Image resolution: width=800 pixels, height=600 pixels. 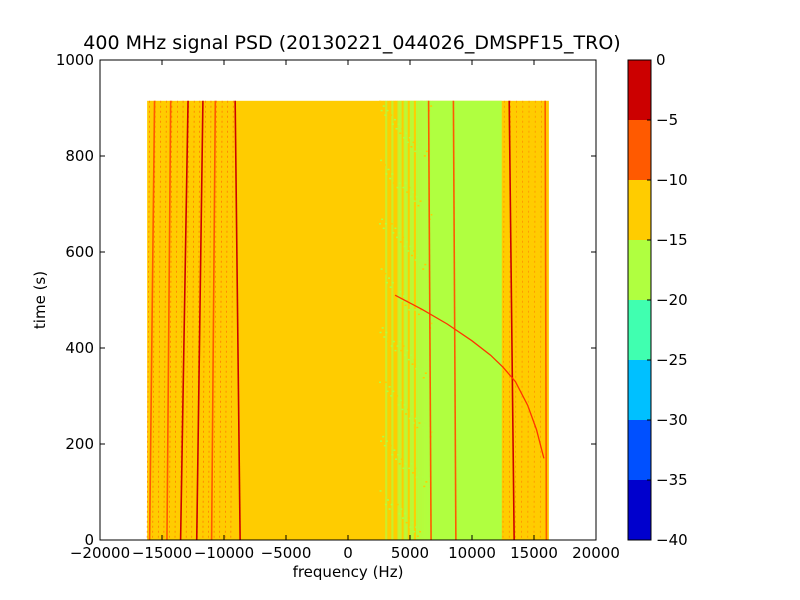 I want to click on x-tick-label: 15000, so click(x=534, y=553).